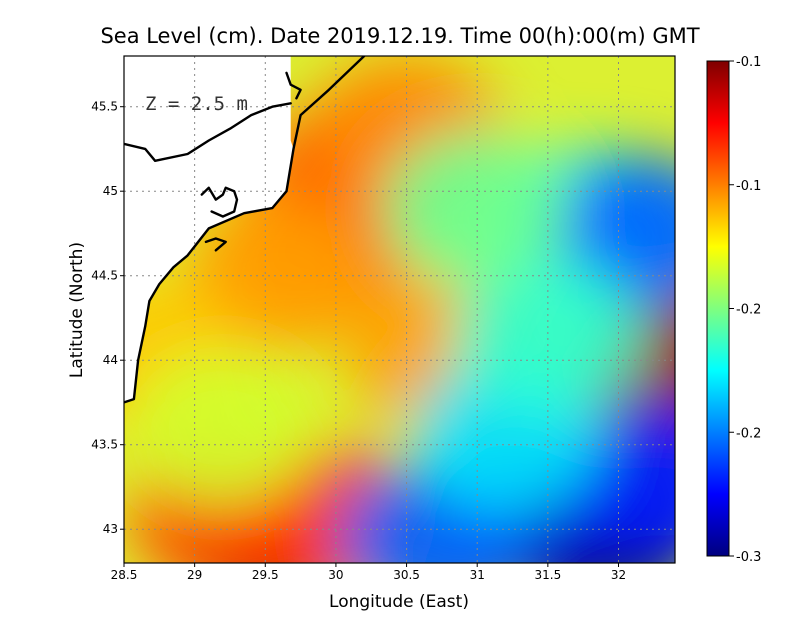 The width and height of the screenshot is (800, 618). Describe the element at coordinates (194, 575) in the screenshot. I see `x-tick-label-1: 29` at that location.